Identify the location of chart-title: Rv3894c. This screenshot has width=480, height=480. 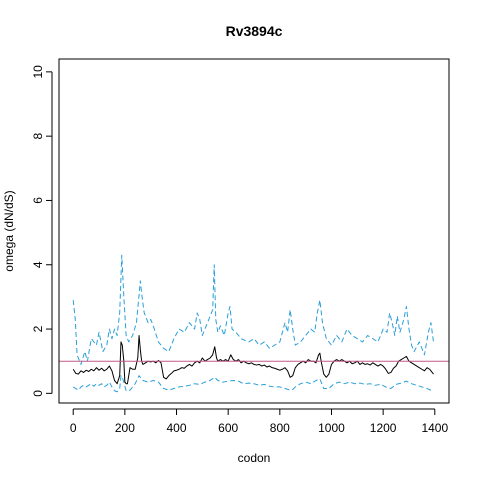
(254, 31).